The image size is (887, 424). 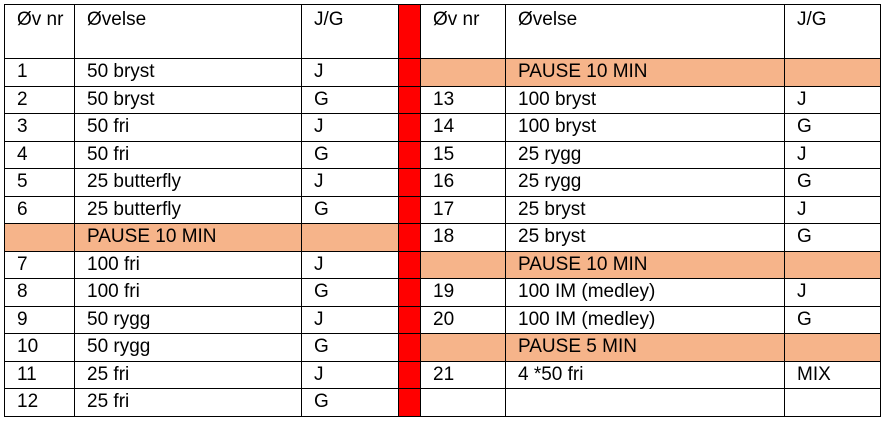 What do you see at coordinates (645, 292) in the screenshot?
I see `right-exercise-cell: 100 IM (medley)` at bounding box center [645, 292].